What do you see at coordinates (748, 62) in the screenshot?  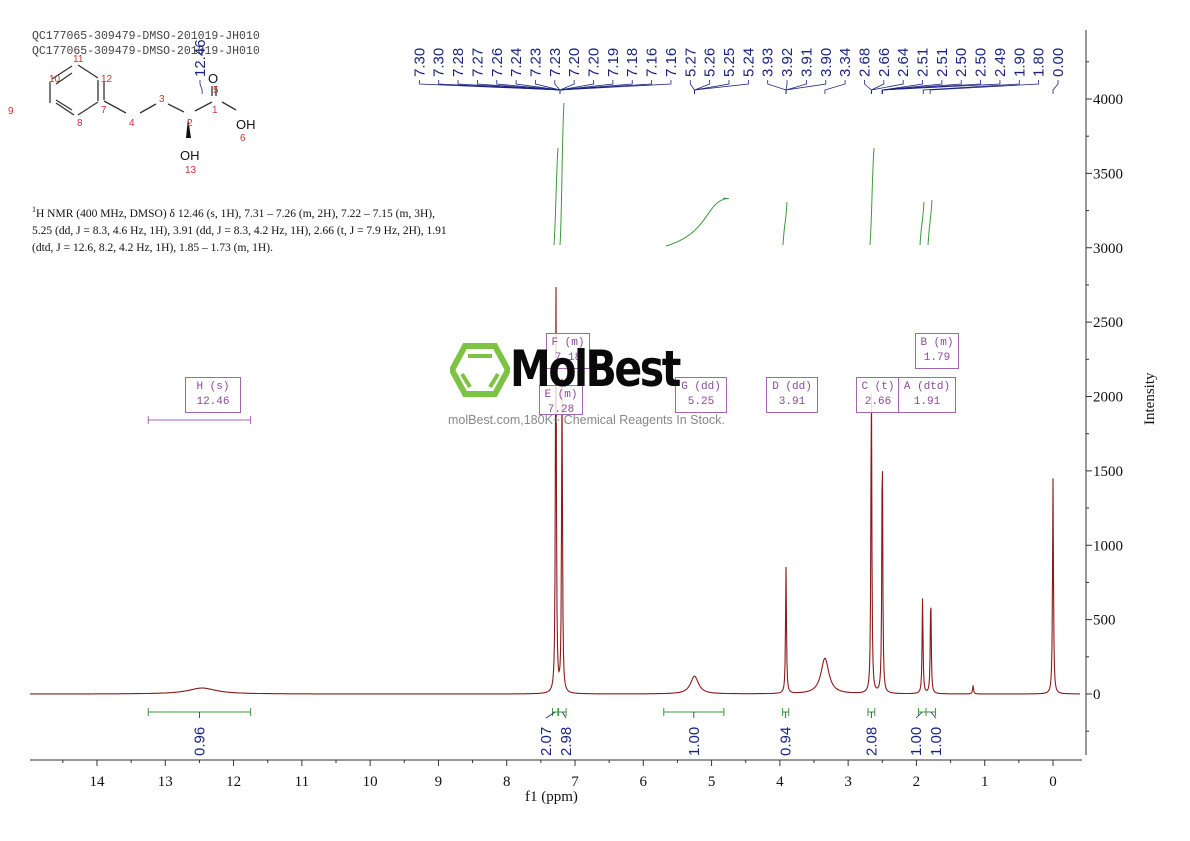 I see `peak-label: 5.24` at bounding box center [748, 62].